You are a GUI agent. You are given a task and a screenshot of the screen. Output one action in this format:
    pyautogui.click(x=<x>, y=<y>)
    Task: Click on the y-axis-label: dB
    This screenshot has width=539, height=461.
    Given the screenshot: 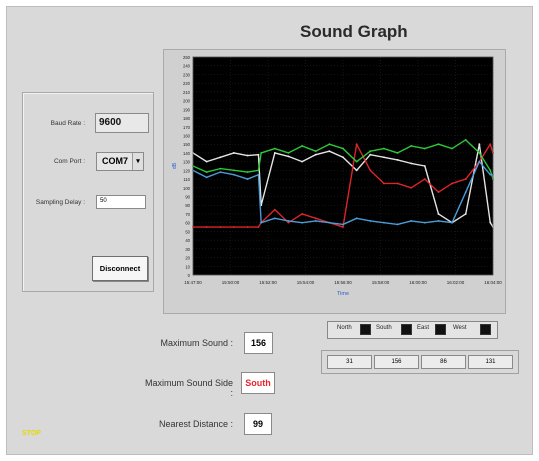 What is the action you would take?
    pyautogui.click(x=175, y=165)
    